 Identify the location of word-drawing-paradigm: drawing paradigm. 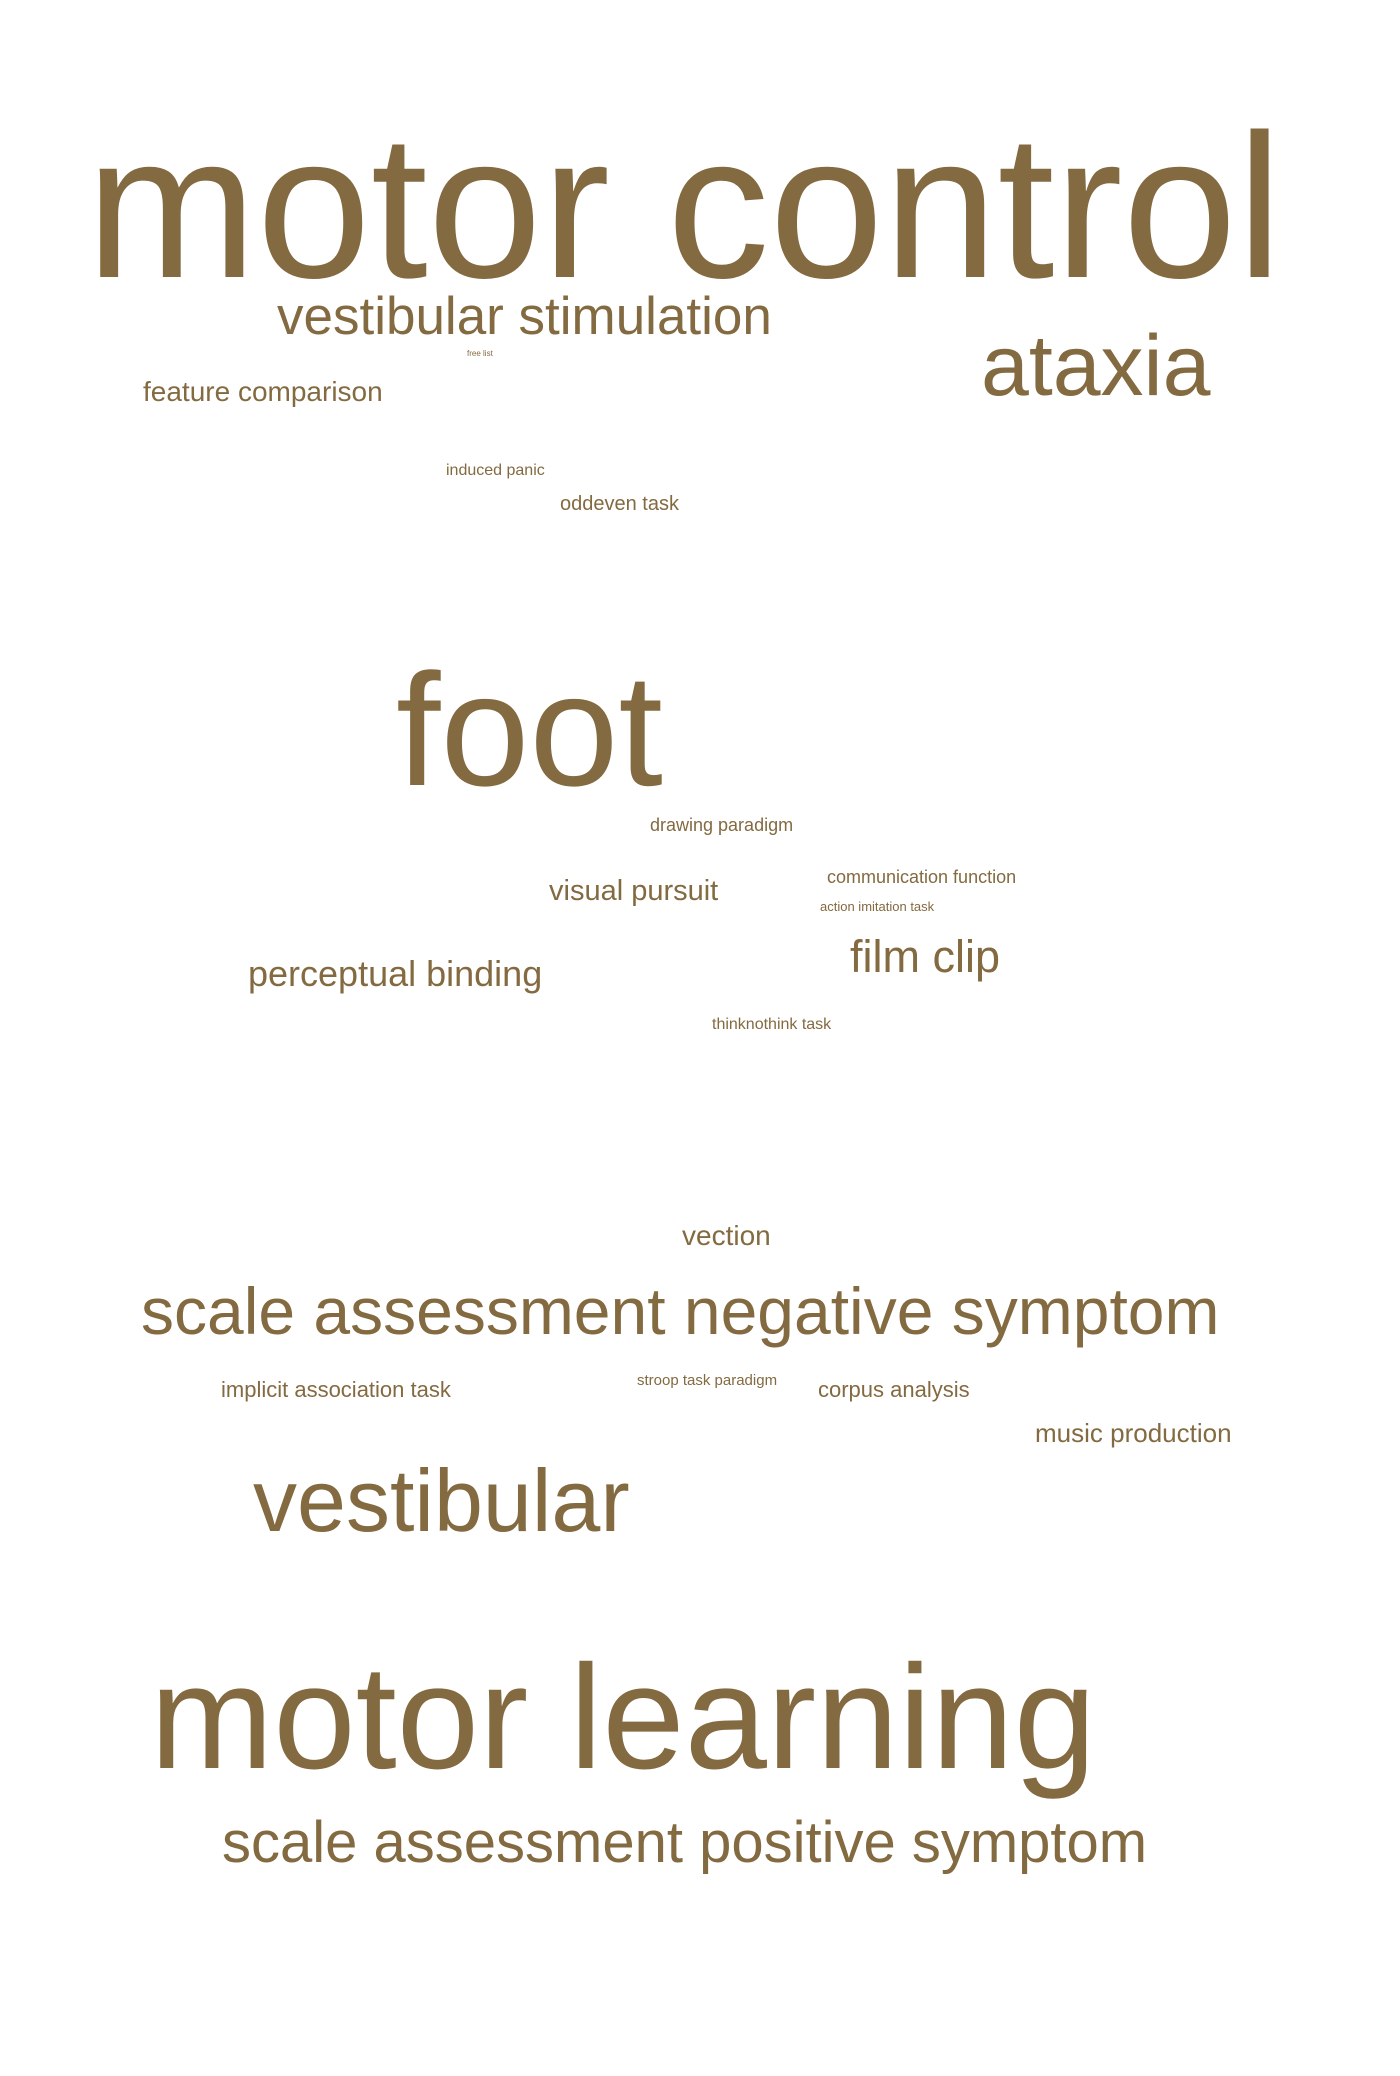
(722, 825).